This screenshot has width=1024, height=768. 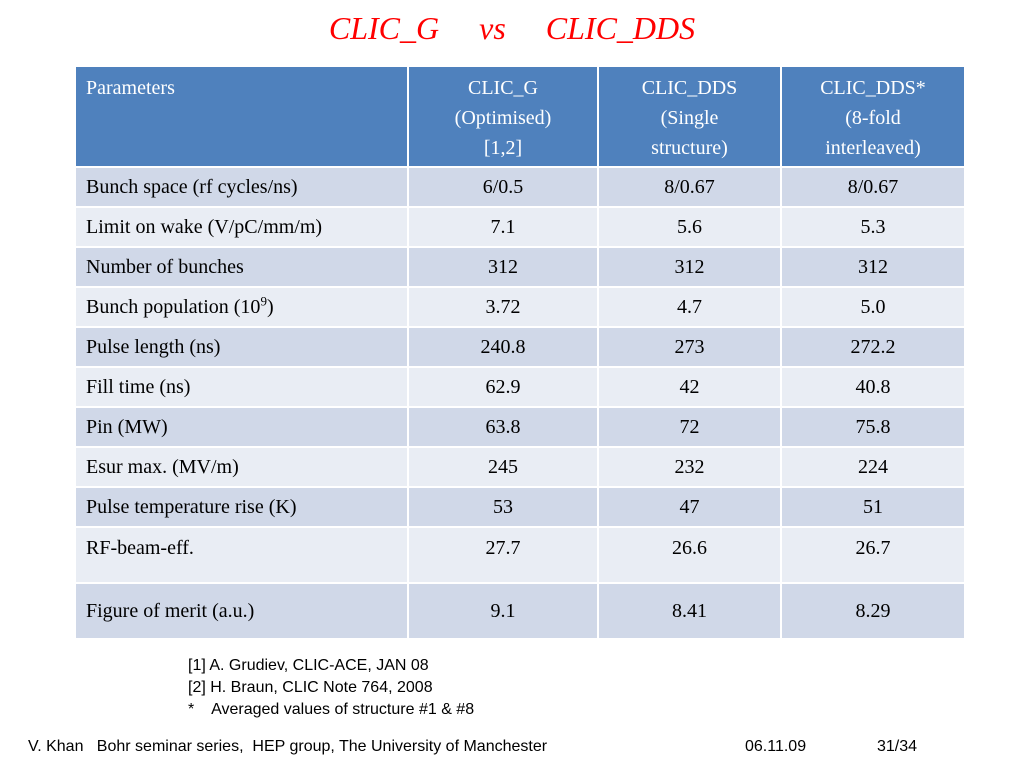 I want to click on row-label: RF-beam-eff., so click(x=241, y=555).